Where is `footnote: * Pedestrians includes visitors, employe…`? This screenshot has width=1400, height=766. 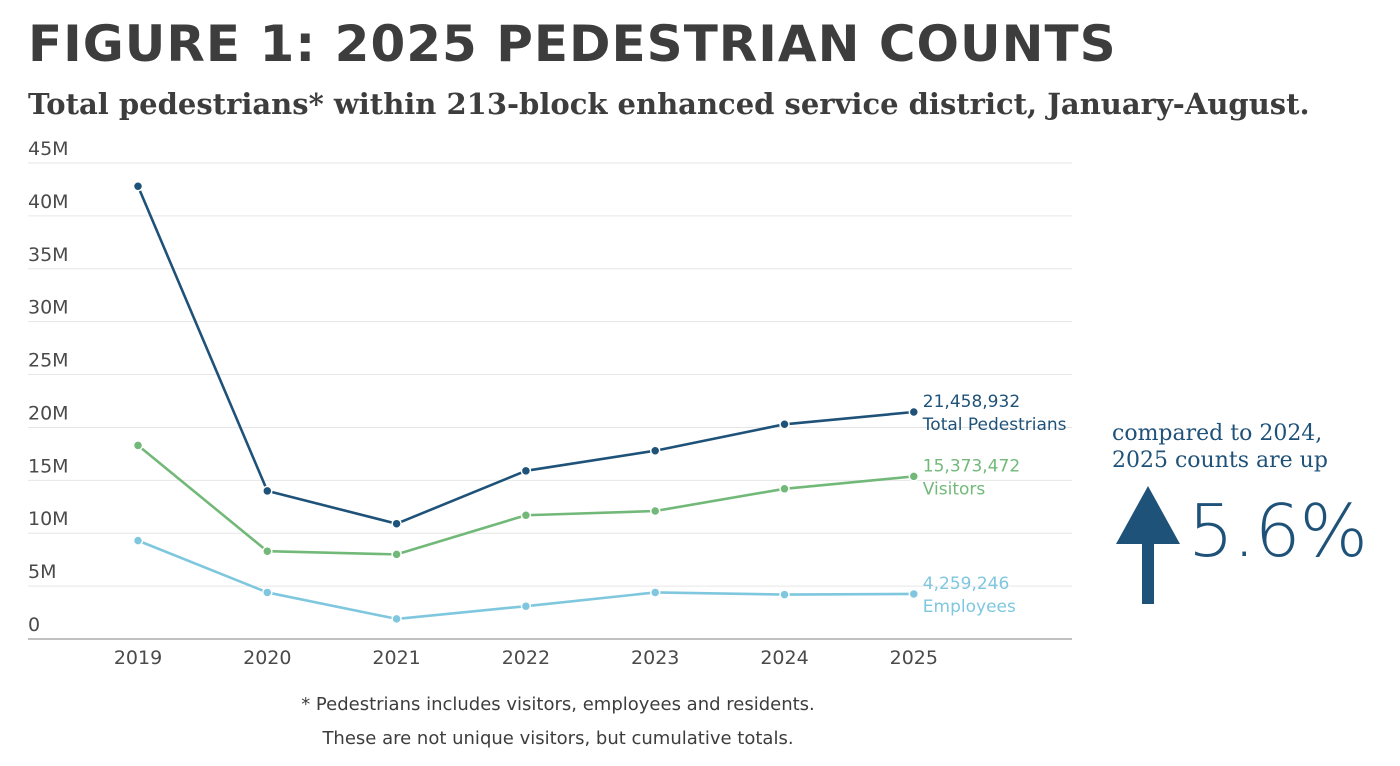 footnote: * Pedestrians includes visitors, employe… is located at coordinates (558, 722).